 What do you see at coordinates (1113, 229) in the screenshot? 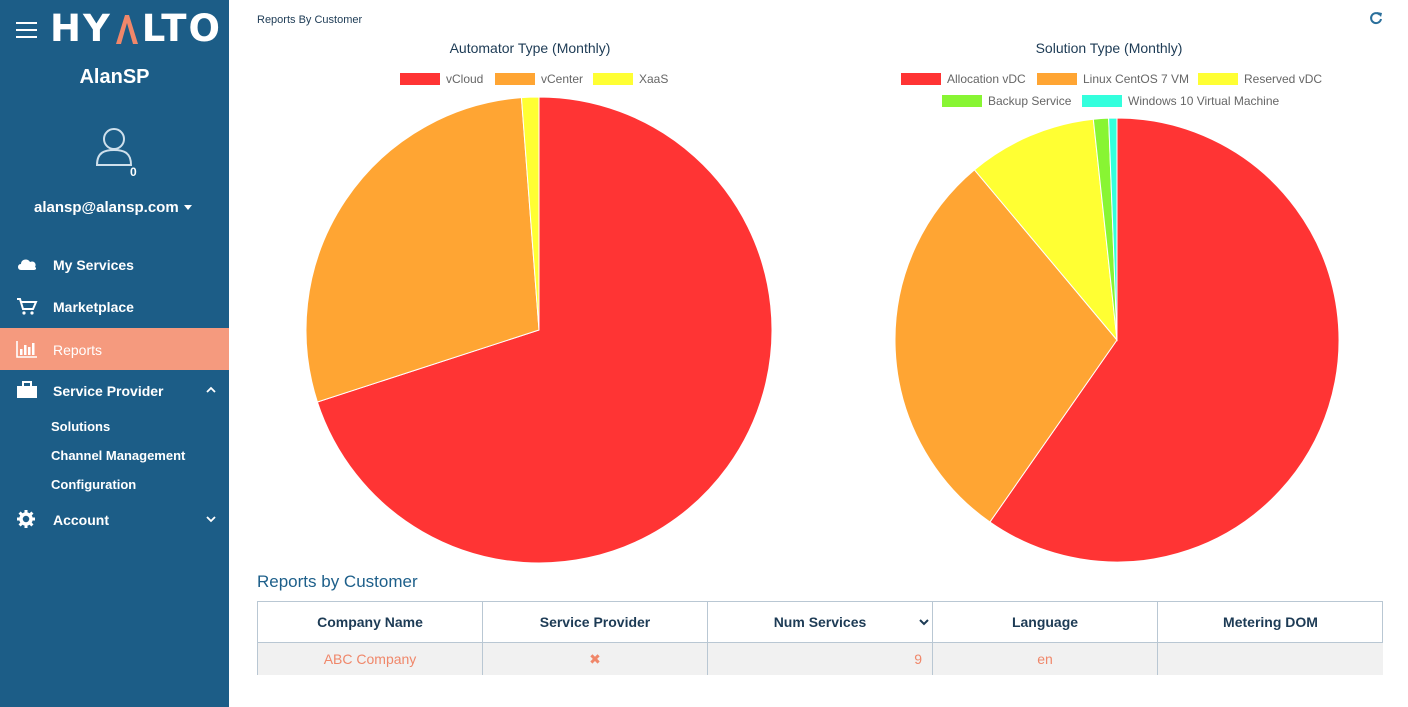
I see `pie-slice-windows-10-virtual-machine` at bounding box center [1113, 229].